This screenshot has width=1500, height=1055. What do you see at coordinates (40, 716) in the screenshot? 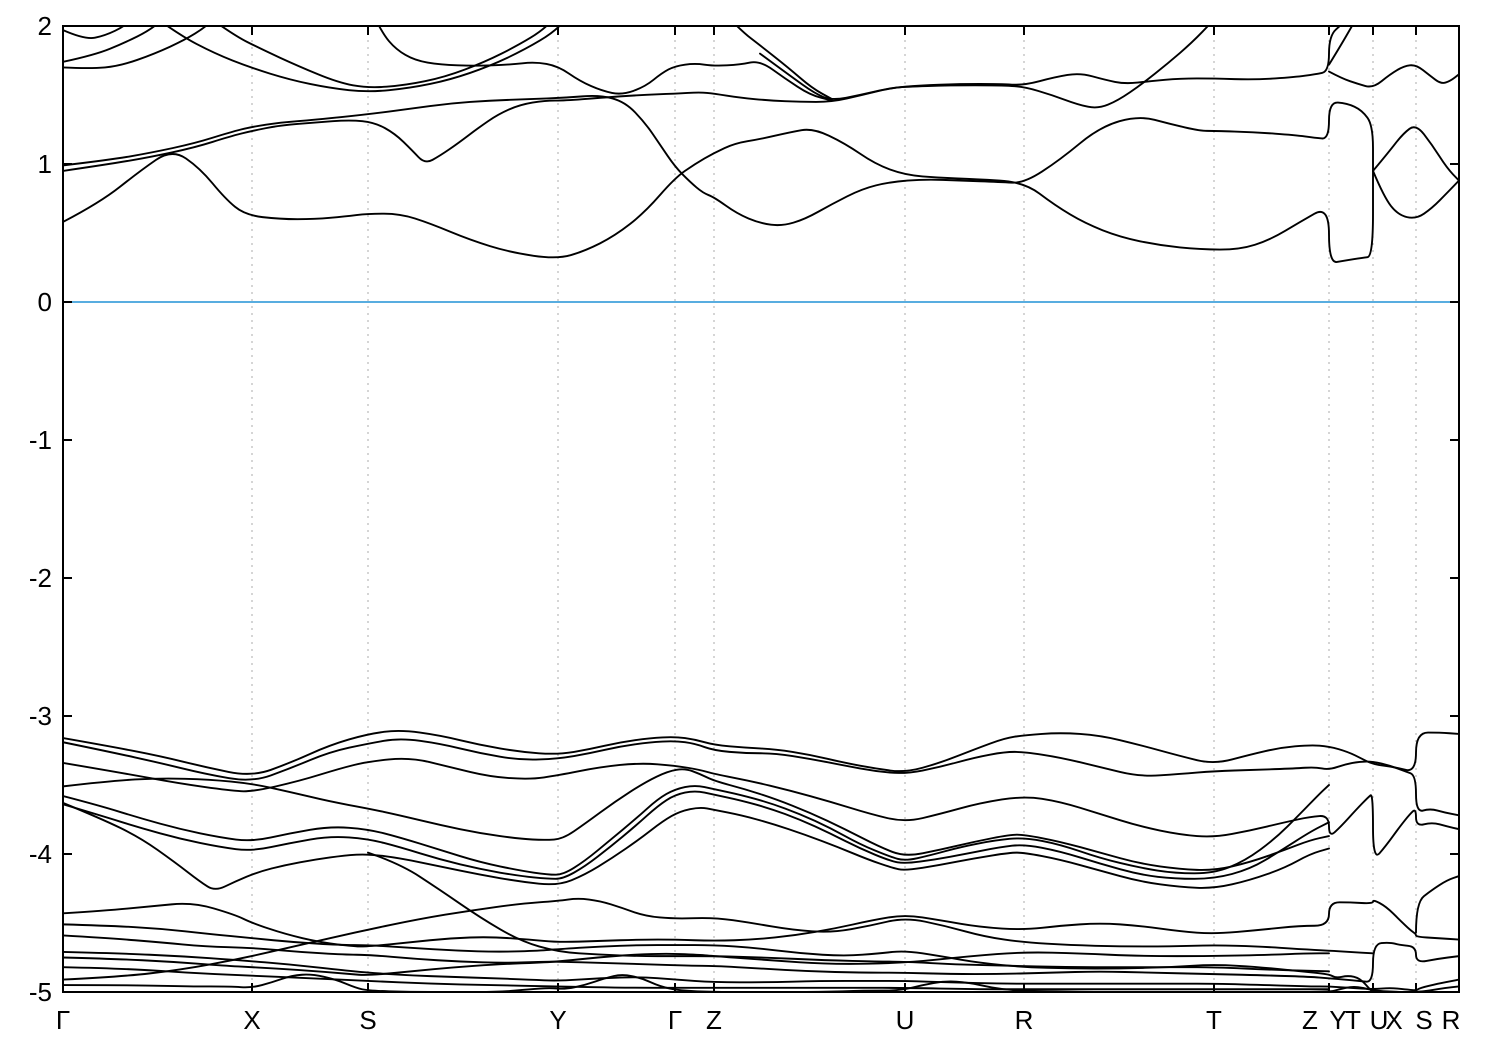
I see `y-tick-label-5: -3` at bounding box center [40, 716].